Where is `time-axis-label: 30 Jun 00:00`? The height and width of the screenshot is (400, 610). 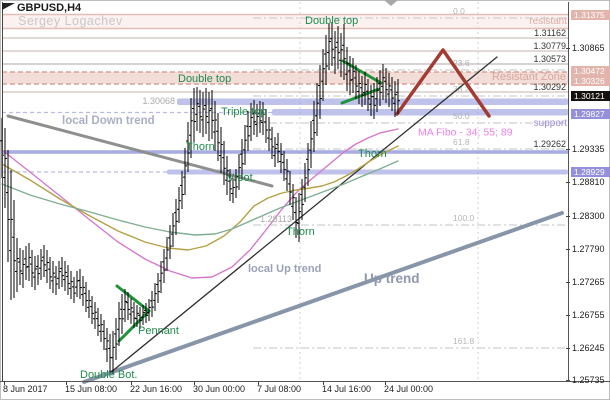 time-axis-label: 30 Jun 00:00 is located at coordinates (219, 389).